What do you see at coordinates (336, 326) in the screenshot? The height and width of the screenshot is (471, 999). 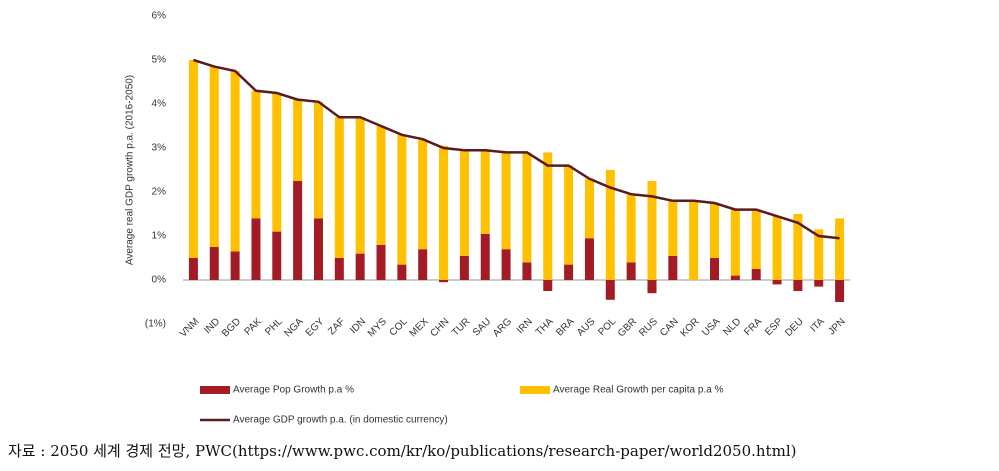 I see `x-tick-label: ZAF` at bounding box center [336, 326].